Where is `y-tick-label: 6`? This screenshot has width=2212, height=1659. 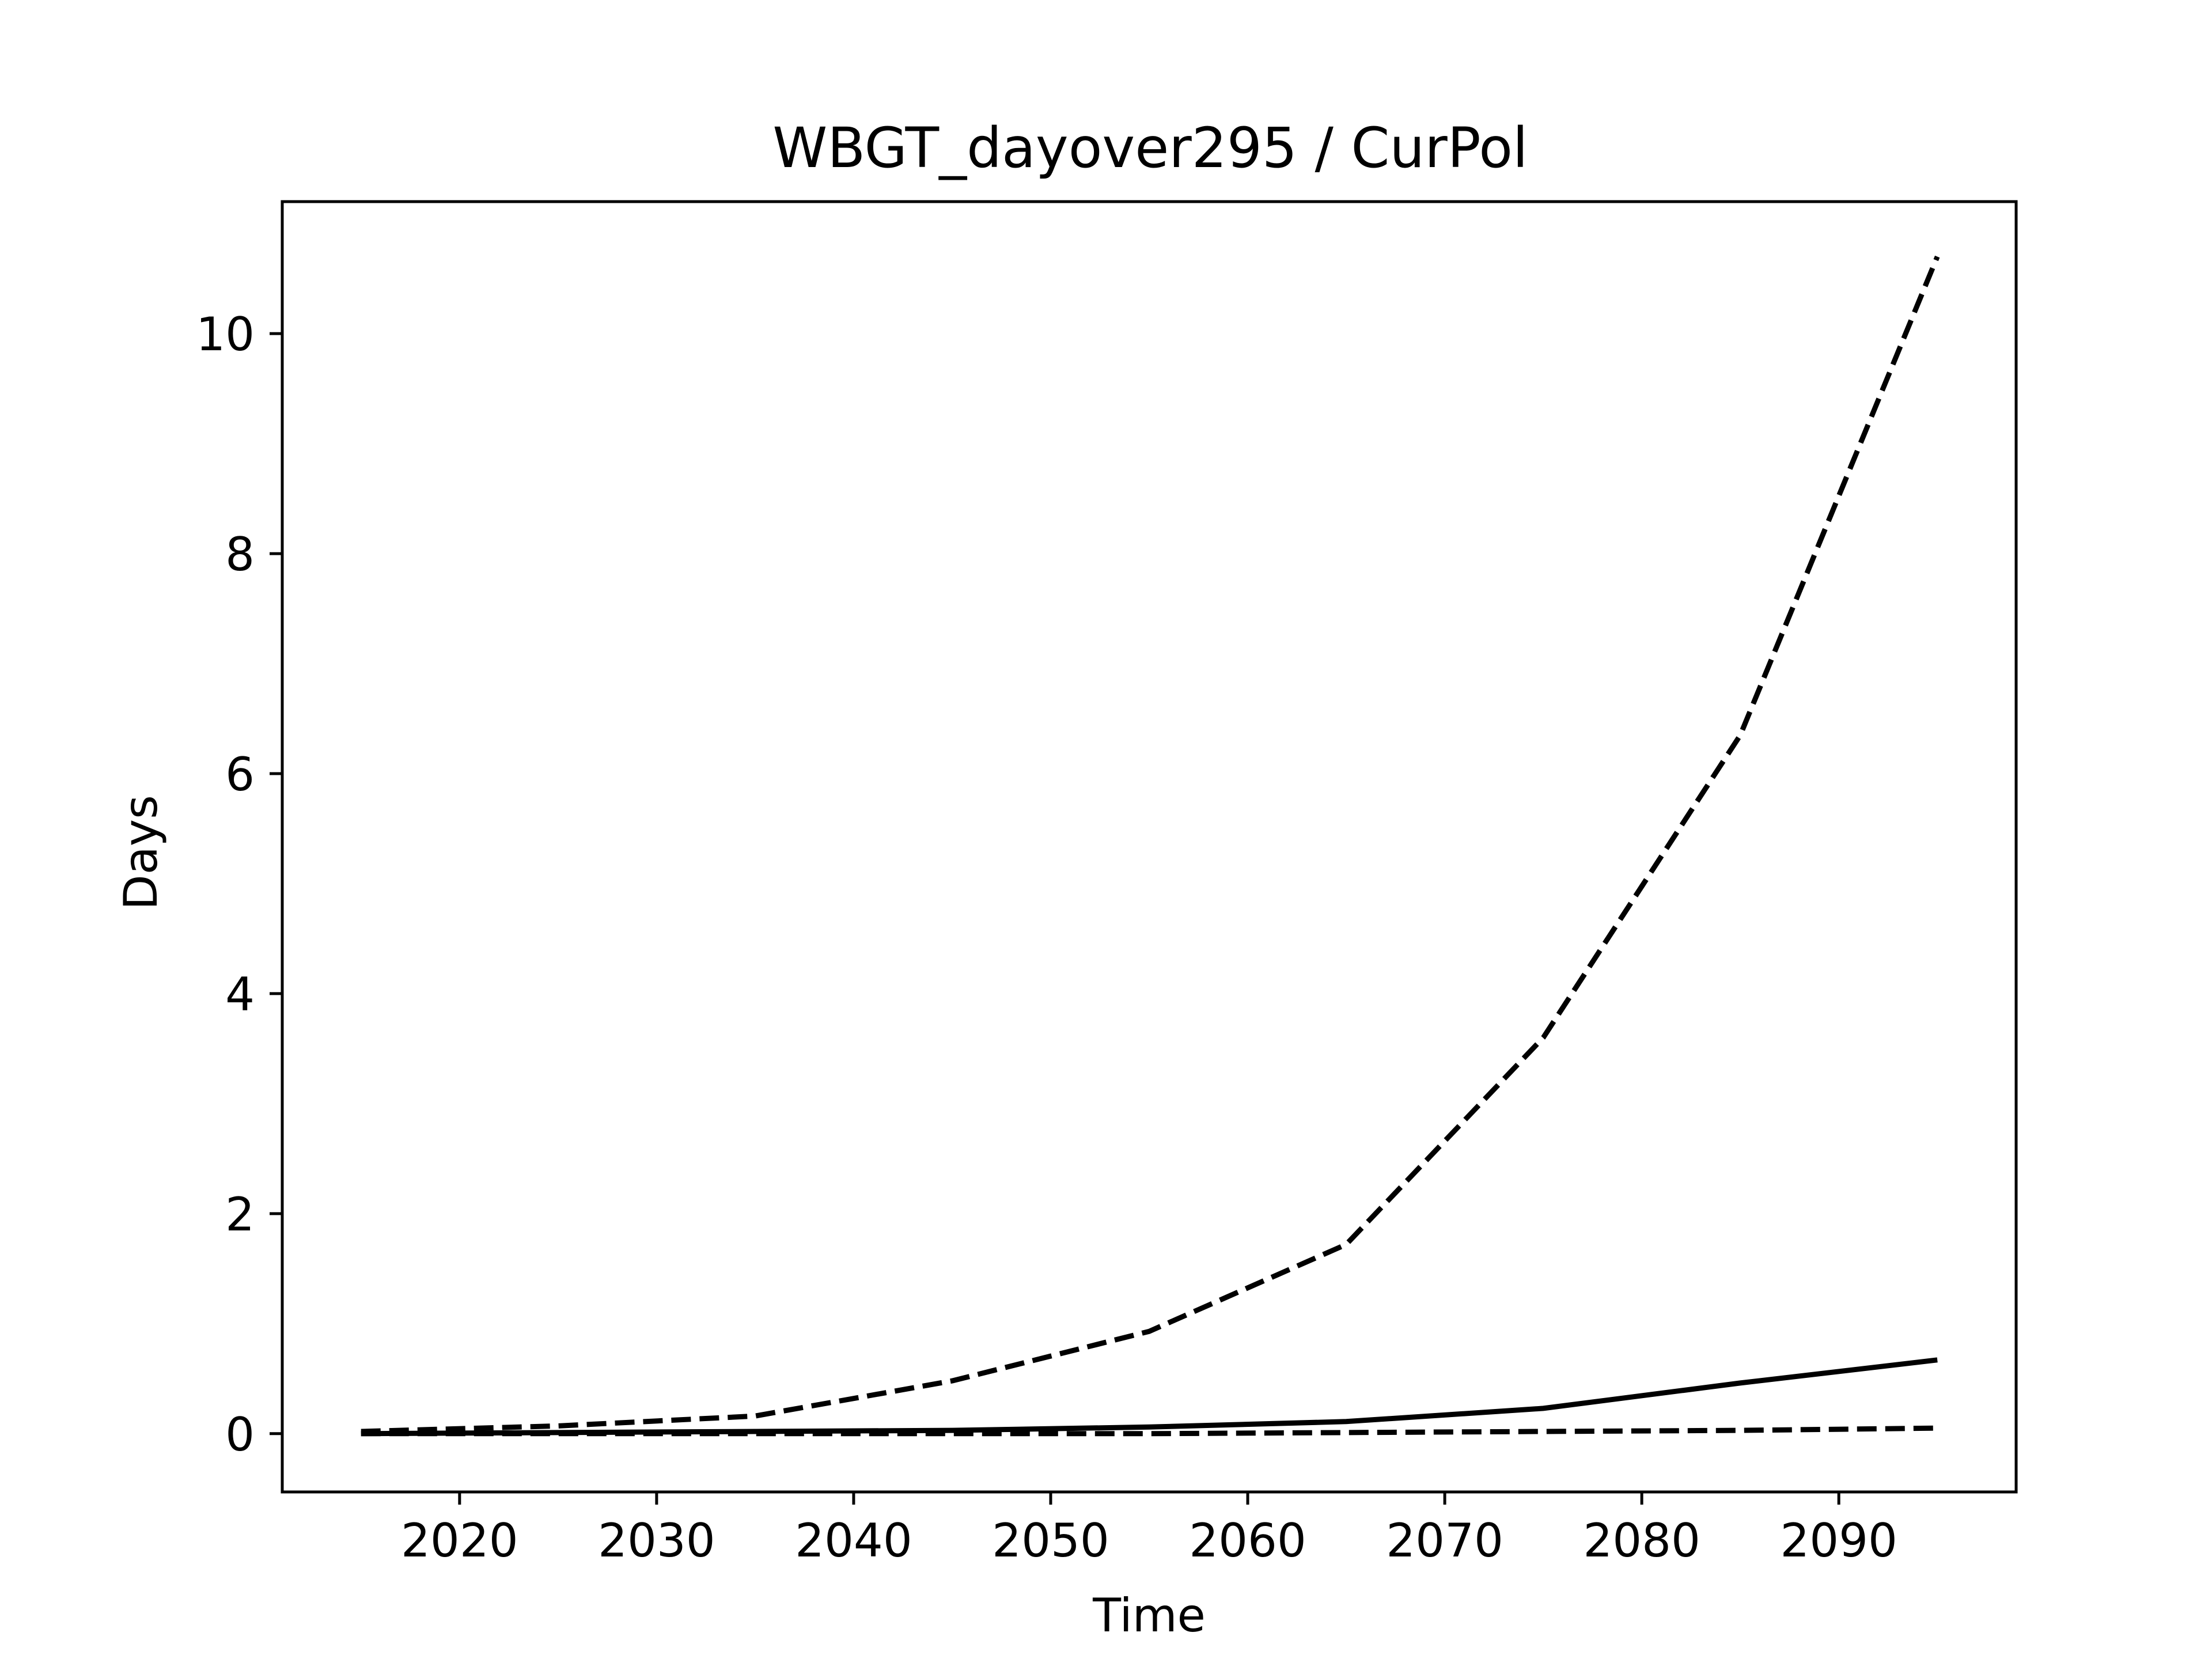
y-tick-label: 6 is located at coordinates (240, 774).